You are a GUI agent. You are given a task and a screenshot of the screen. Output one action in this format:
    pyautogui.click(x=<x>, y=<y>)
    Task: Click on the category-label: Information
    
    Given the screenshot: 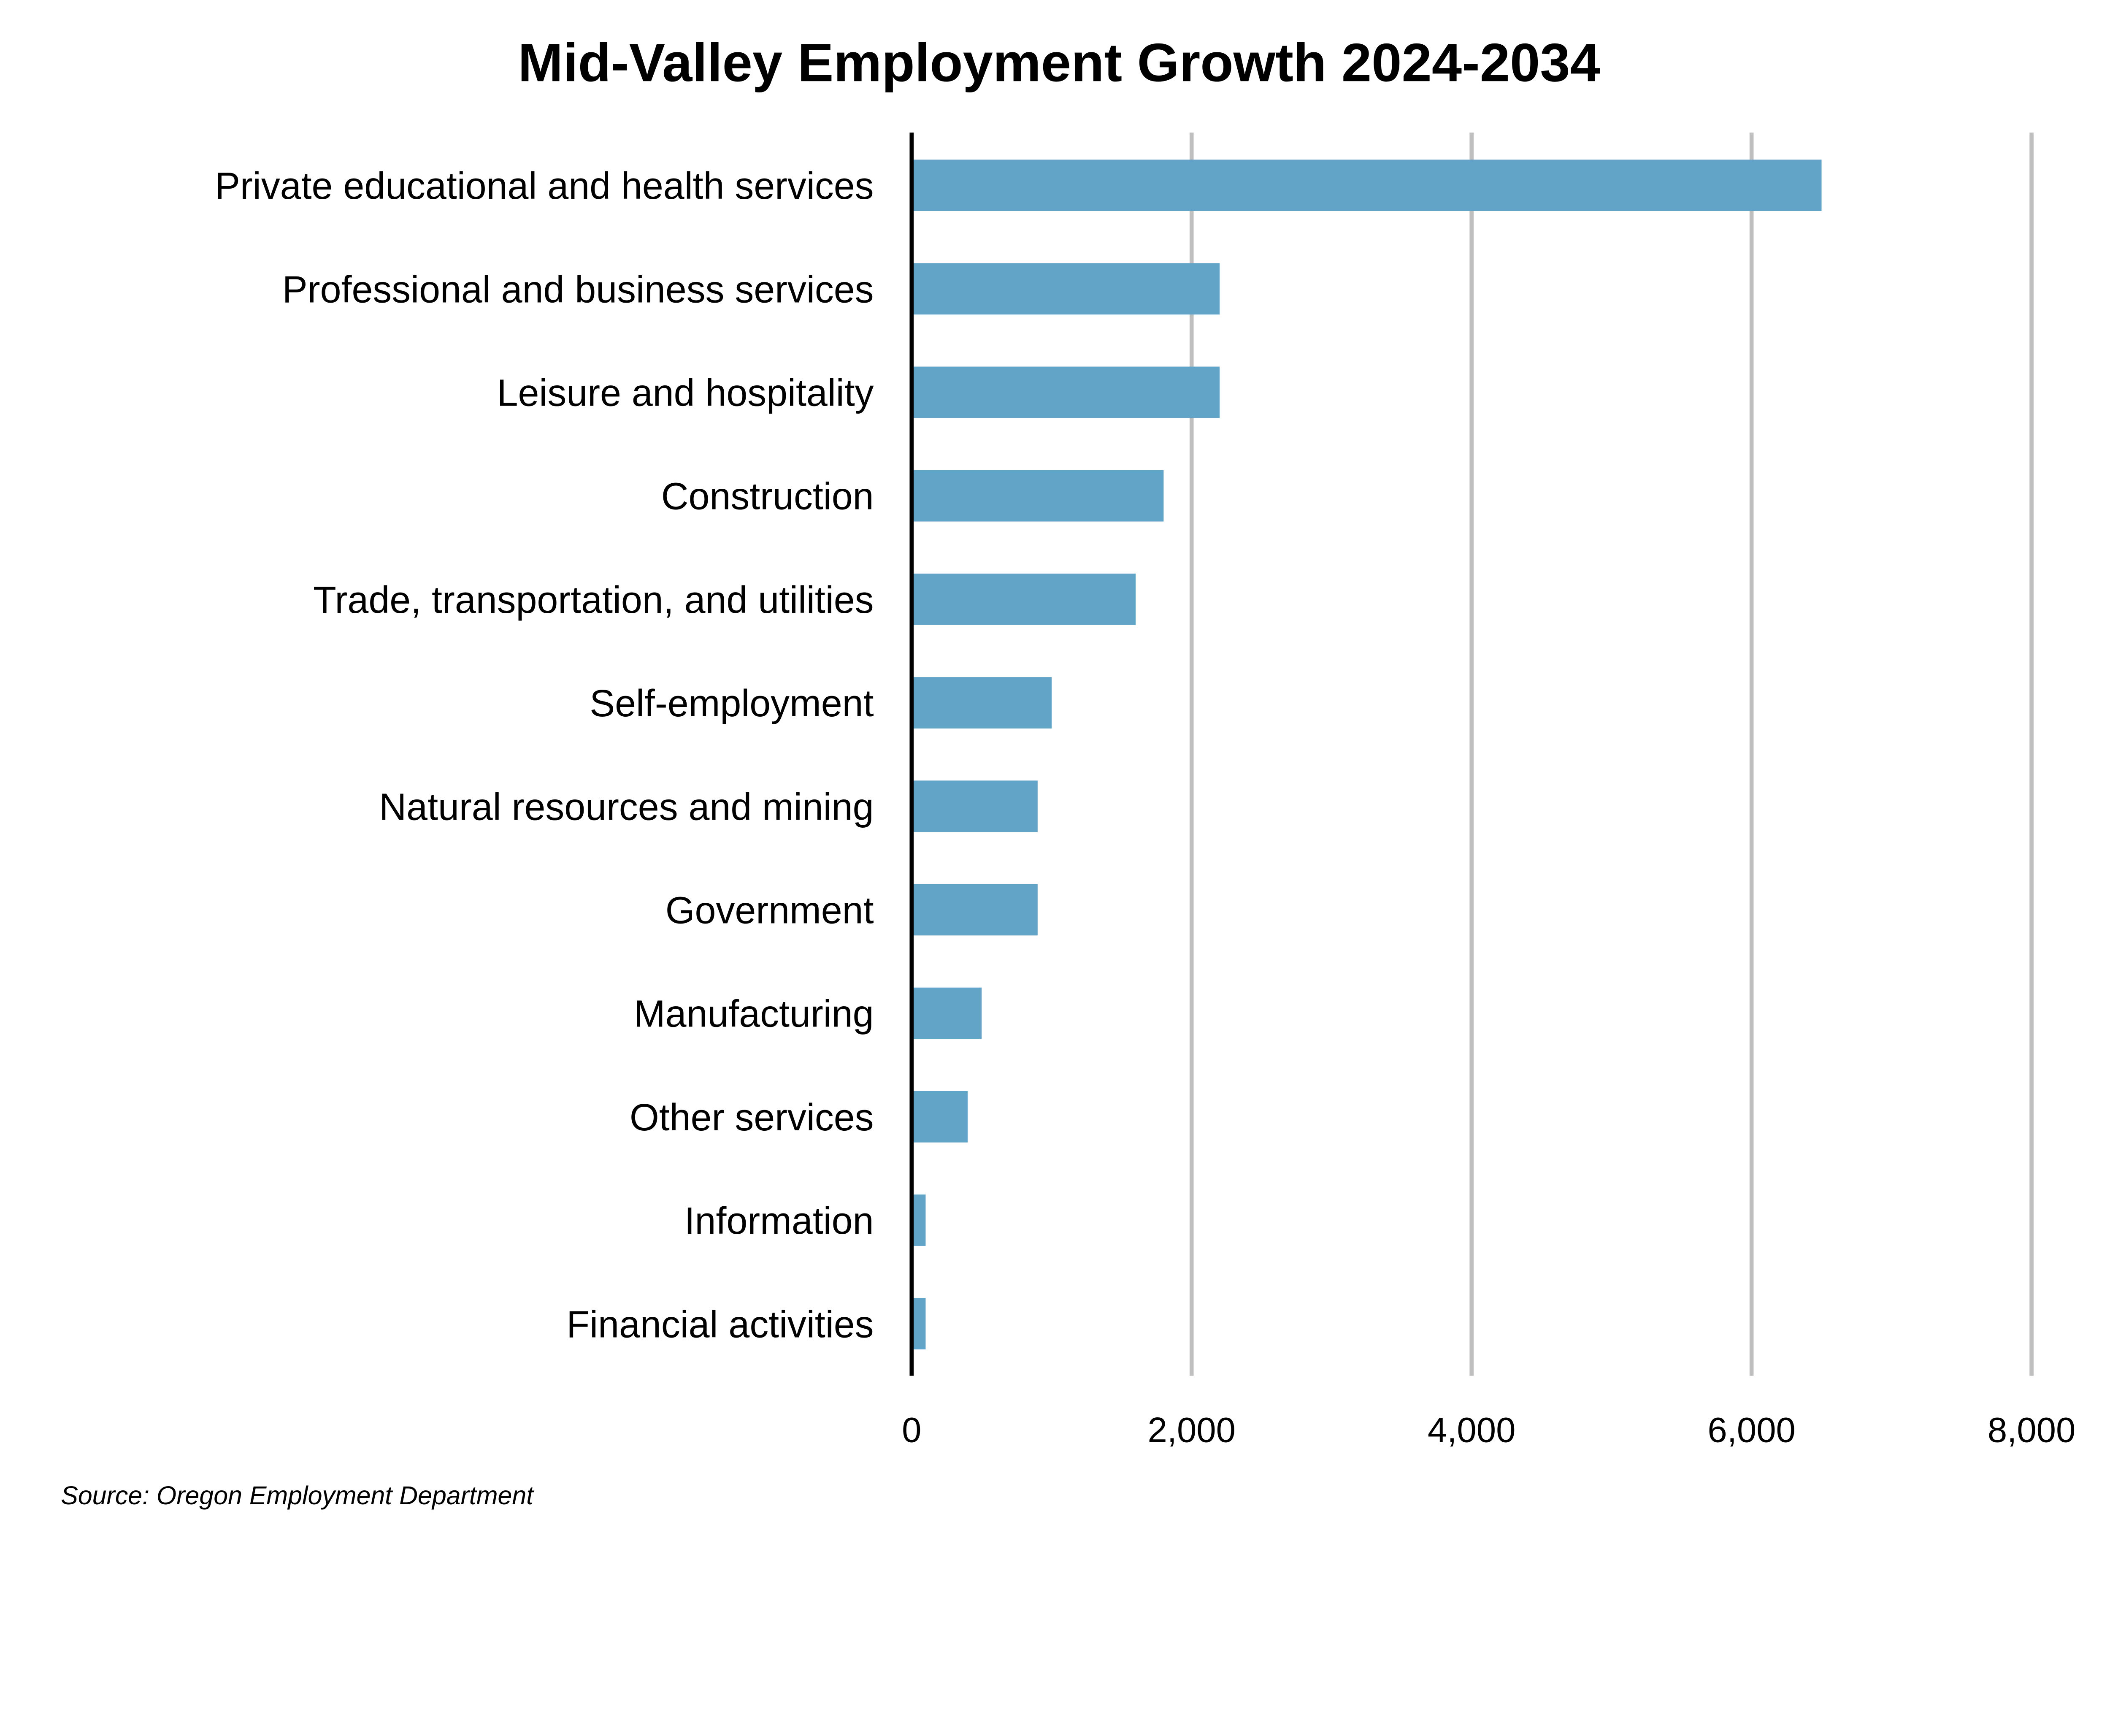 What is the action you would take?
    pyautogui.click(x=779, y=1221)
    